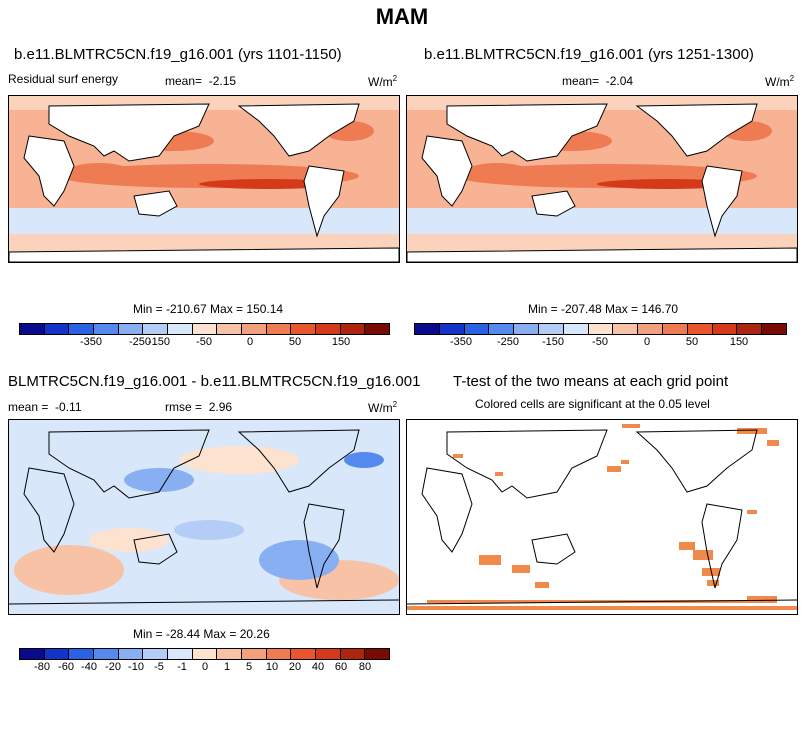 The height and width of the screenshot is (733, 804). Describe the element at coordinates (318, 667) in the screenshot. I see `colorbar-label: 40` at that location.